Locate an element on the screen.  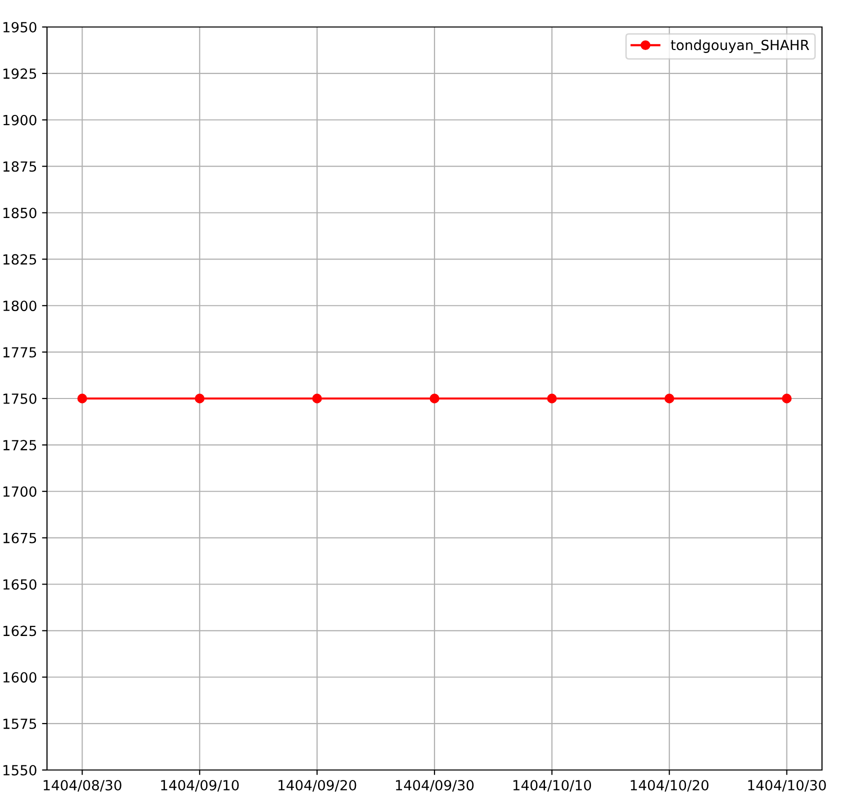
y-tick-label: 1950 is located at coordinates (19, 27).